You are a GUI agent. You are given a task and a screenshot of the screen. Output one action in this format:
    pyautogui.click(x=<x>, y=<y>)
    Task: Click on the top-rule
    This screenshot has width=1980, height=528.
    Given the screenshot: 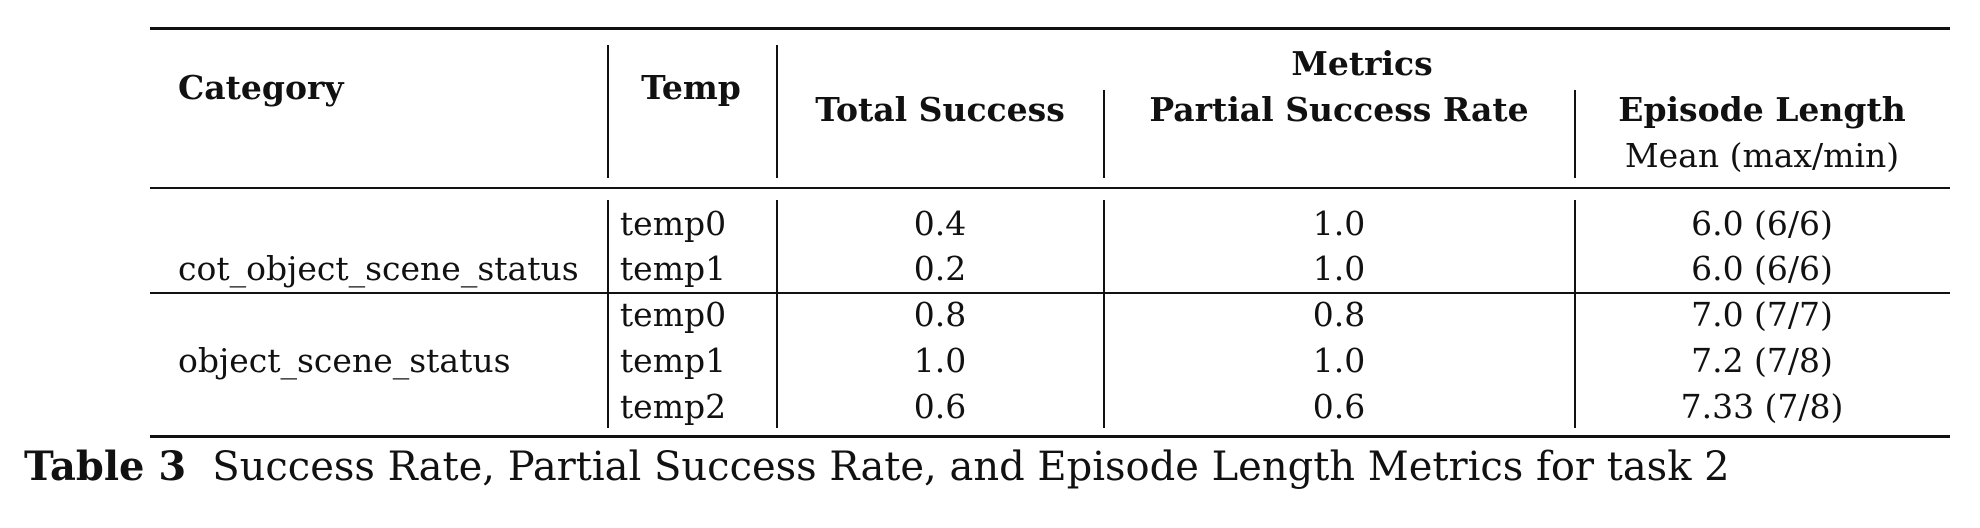 What is the action you would take?
    pyautogui.click(x=1050, y=28)
    